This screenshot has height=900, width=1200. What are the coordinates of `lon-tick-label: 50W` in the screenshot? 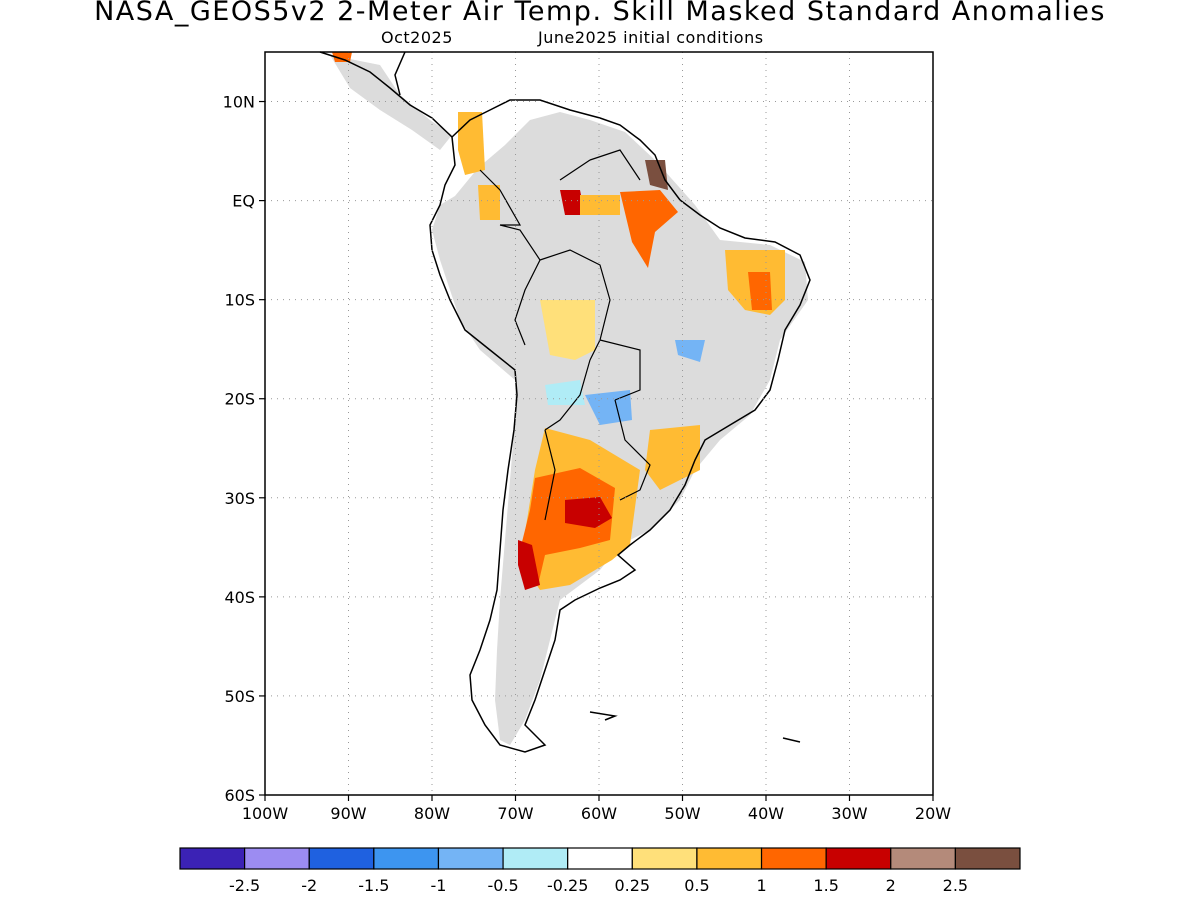 It's located at (682, 813).